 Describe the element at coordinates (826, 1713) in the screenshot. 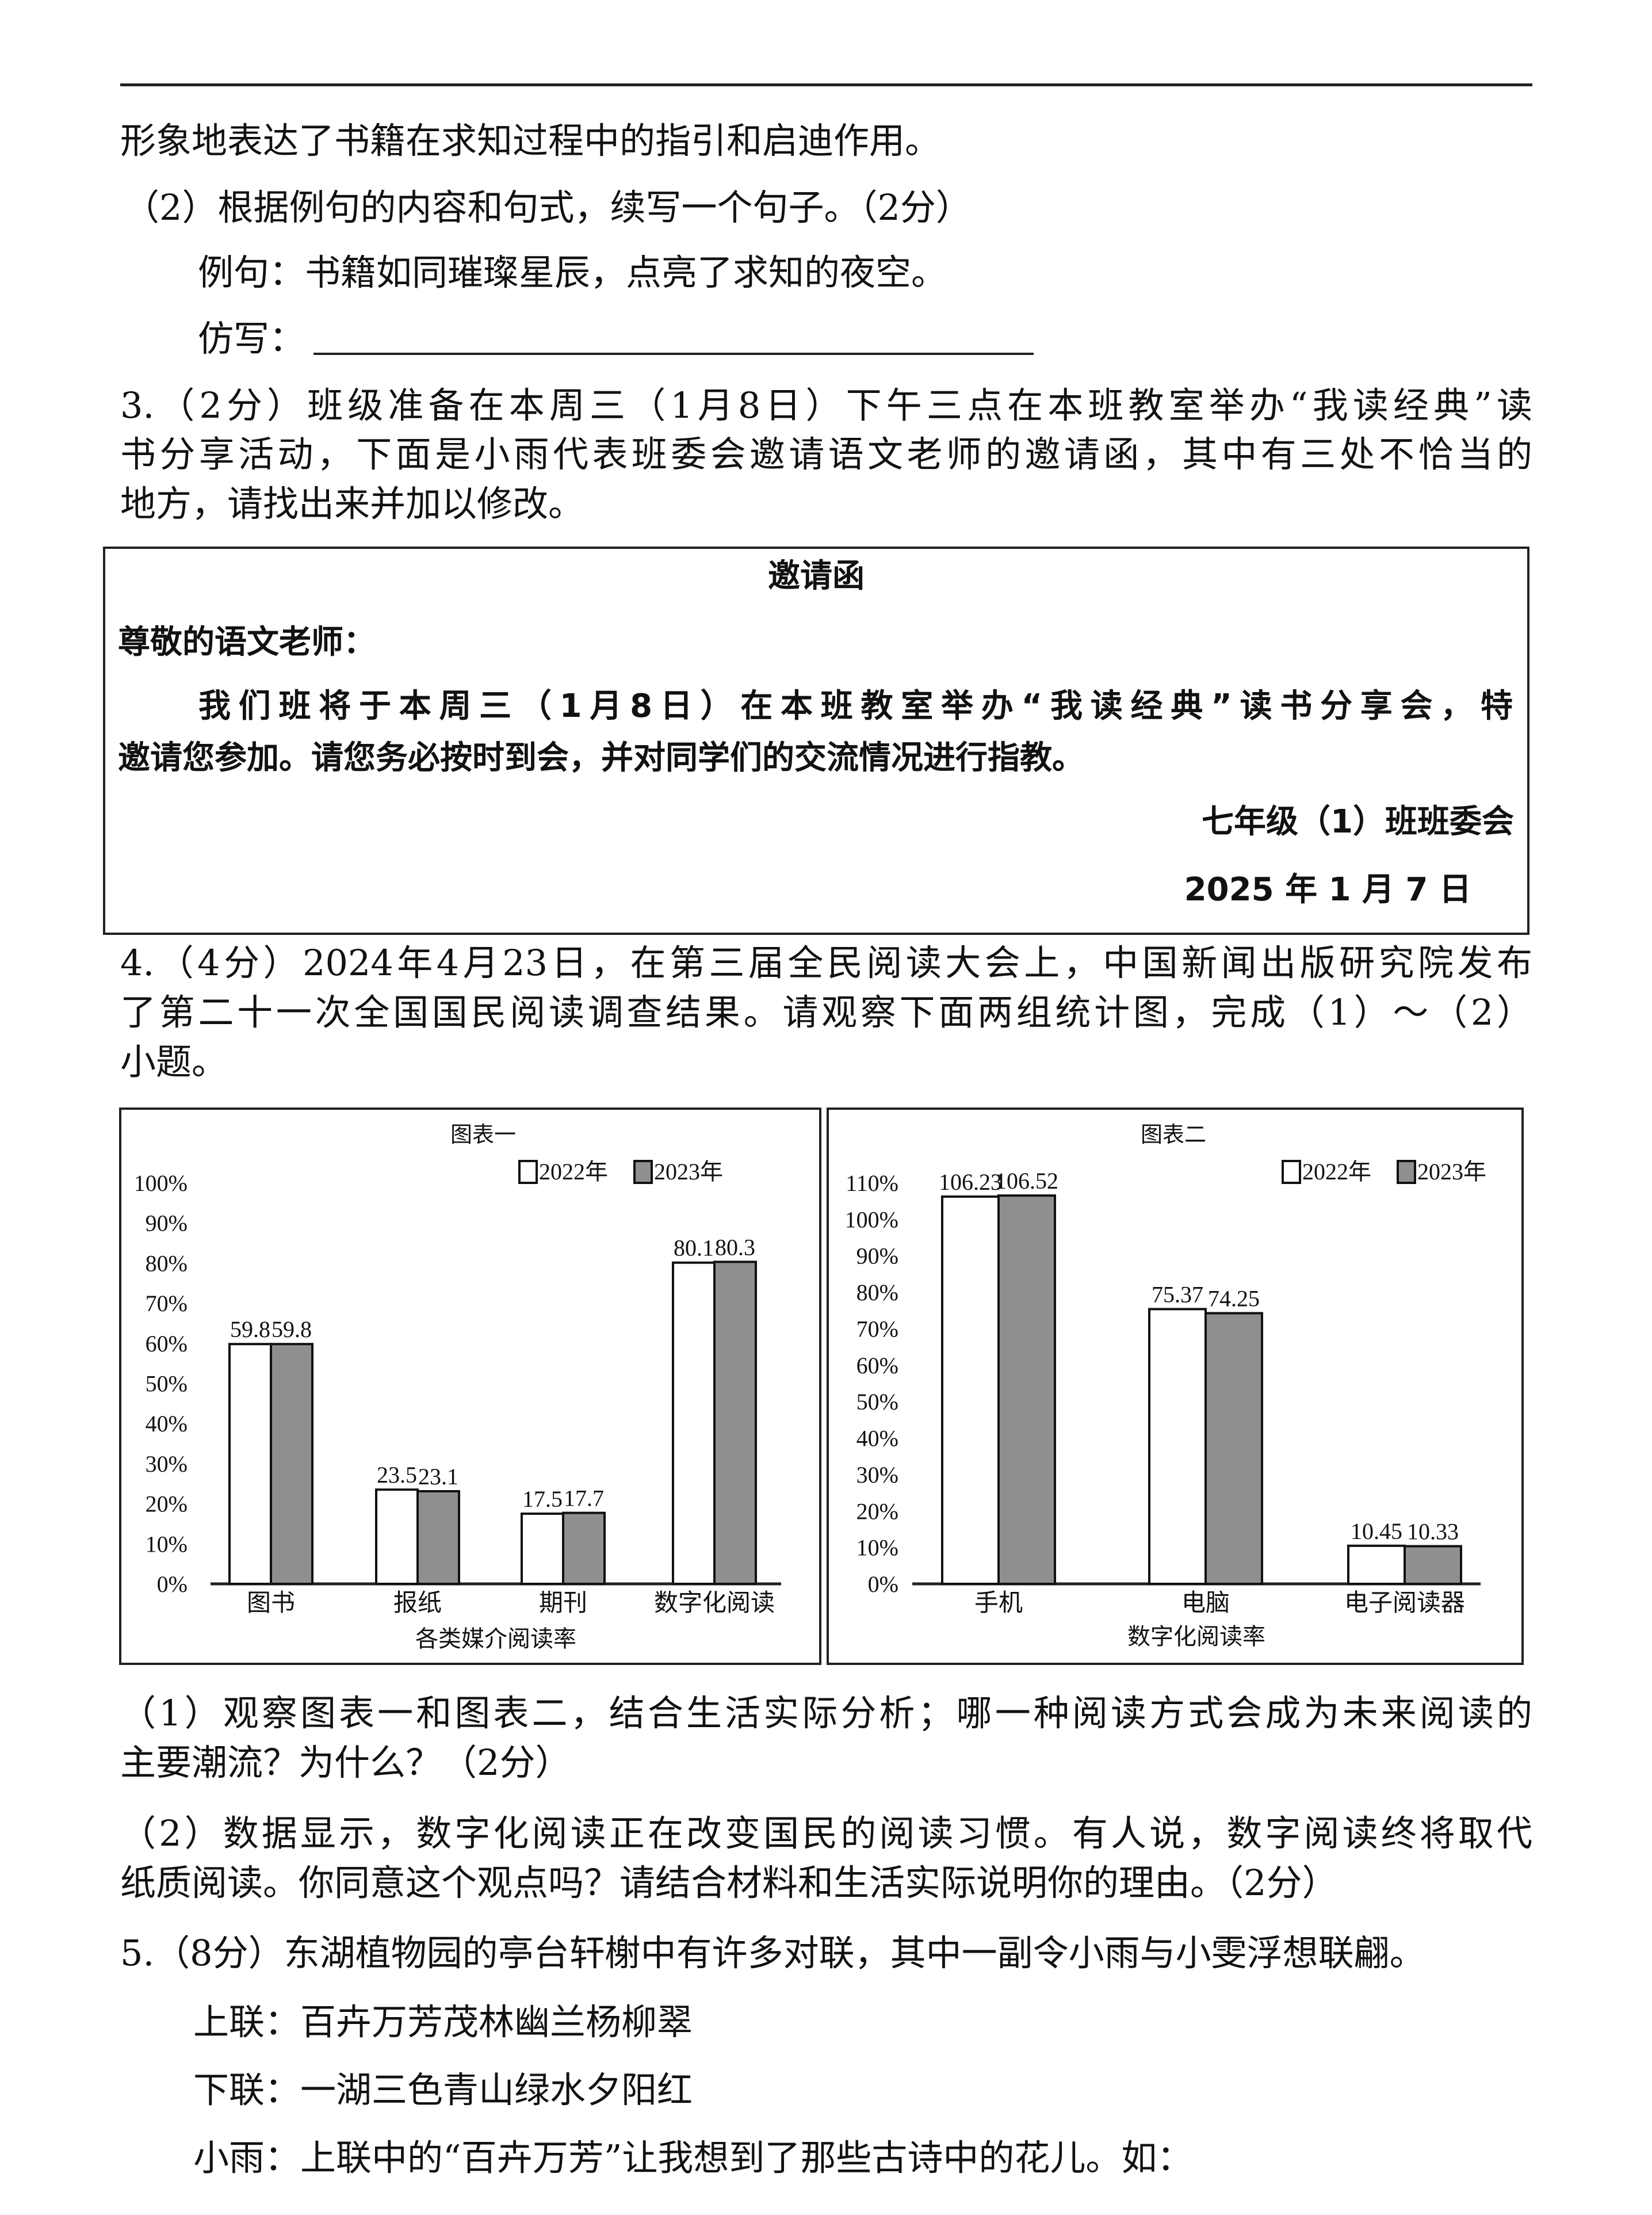

I see `question-4-1: （1）观察图表一和图表二，结合生活实际分析；哪一种阅读方式会成为未来阅读的` at that location.